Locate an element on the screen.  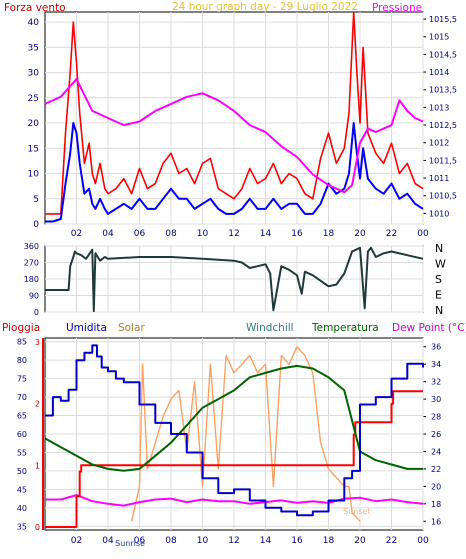
pressure-tick-label: 1014 is located at coordinates (439, 72).